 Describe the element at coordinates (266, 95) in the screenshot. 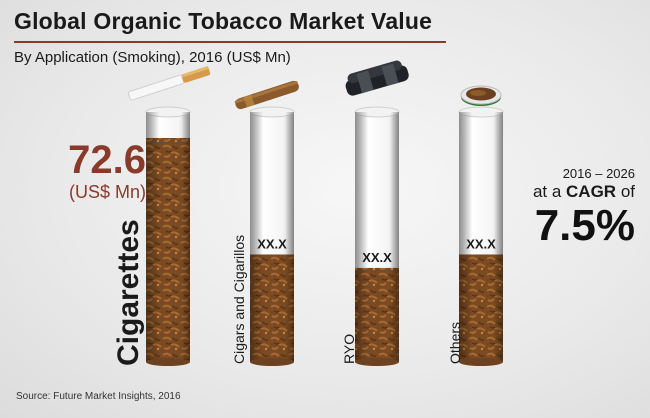

I see `cigar-icon` at that location.